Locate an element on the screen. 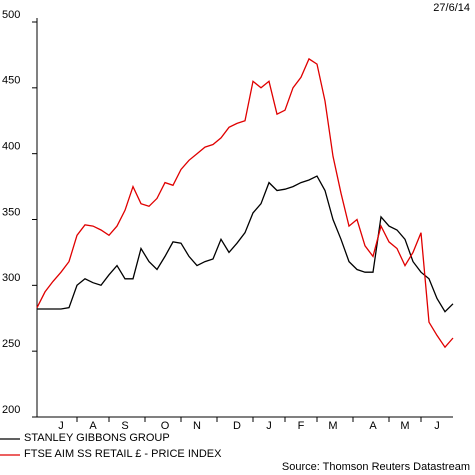 This screenshot has width=475, height=475. source: Source: Thomson Reuters Datastream is located at coordinates (376, 467).